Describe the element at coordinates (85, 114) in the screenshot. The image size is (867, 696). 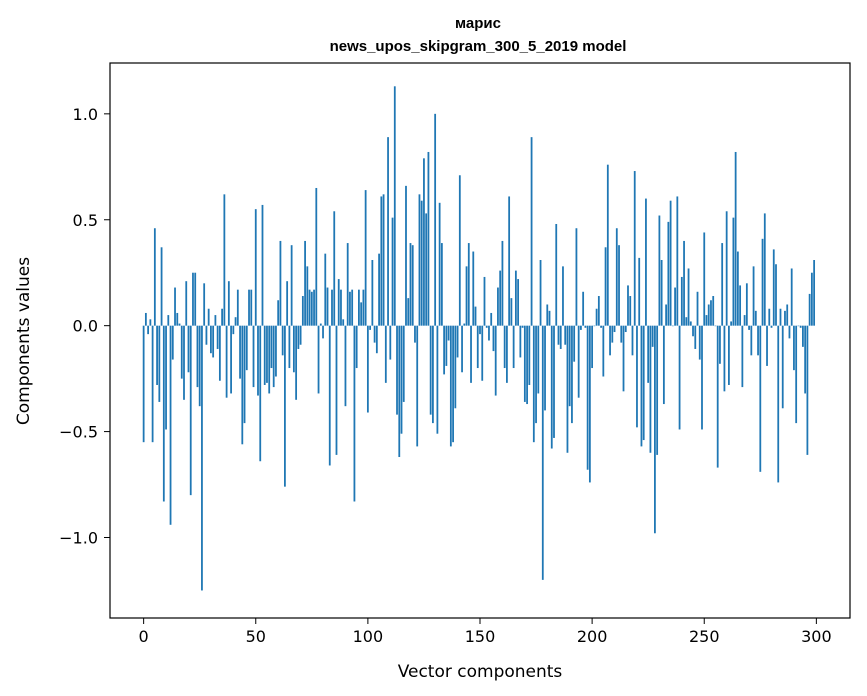
I see `y-tick-label: 1.0` at that location.